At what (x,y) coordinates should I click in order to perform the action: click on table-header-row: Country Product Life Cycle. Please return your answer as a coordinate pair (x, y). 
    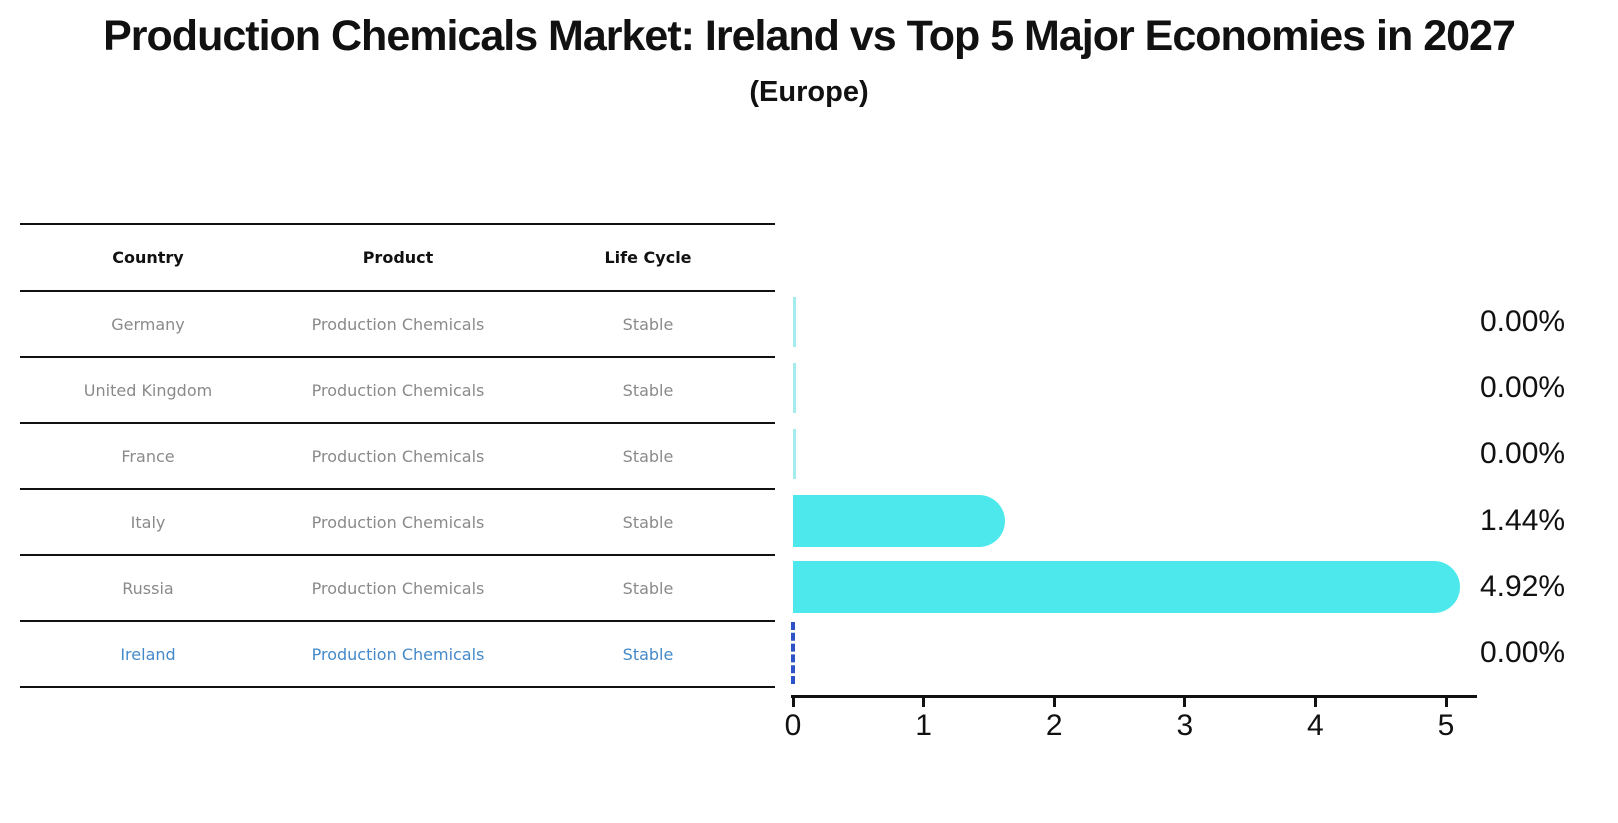
    Looking at the image, I should click on (397, 258).